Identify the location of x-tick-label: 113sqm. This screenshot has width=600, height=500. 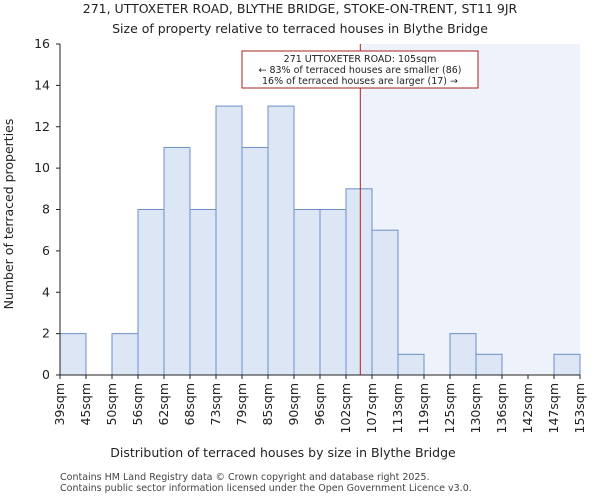
(397, 408).